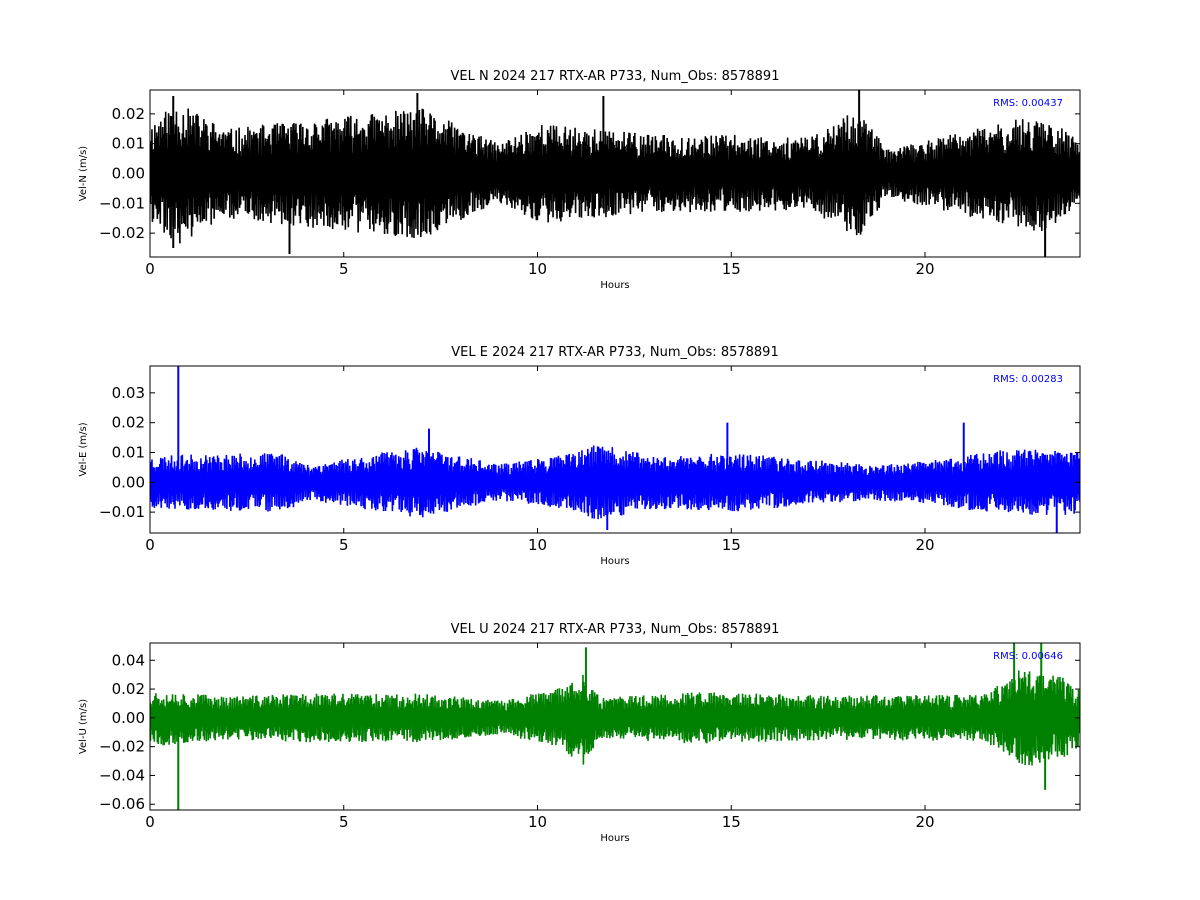 This screenshot has width=1200, height=900. What do you see at coordinates (122, 775) in the screenshot?
I see `y-tick-label: −0.04` at bounding box center [122, 775].